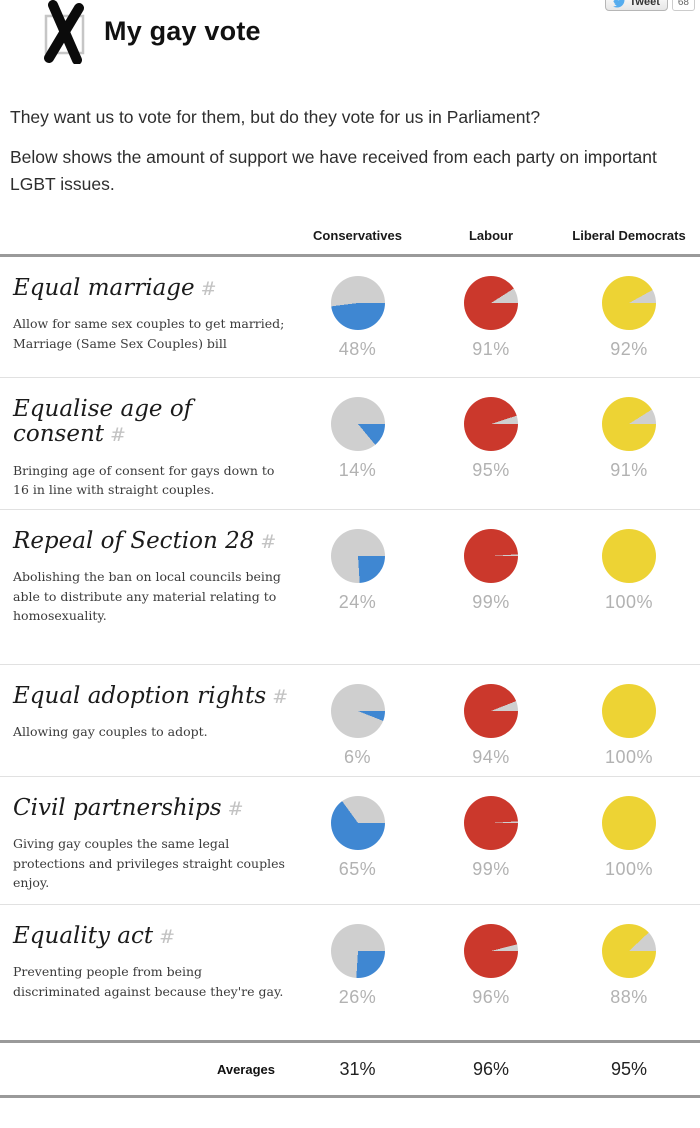 The width and height of the screenshot is (700, 1128). What do you see at coordinates (357, 349) in the screenshot?
I see `pct-label: 48%` at bounding box center [357, 349].